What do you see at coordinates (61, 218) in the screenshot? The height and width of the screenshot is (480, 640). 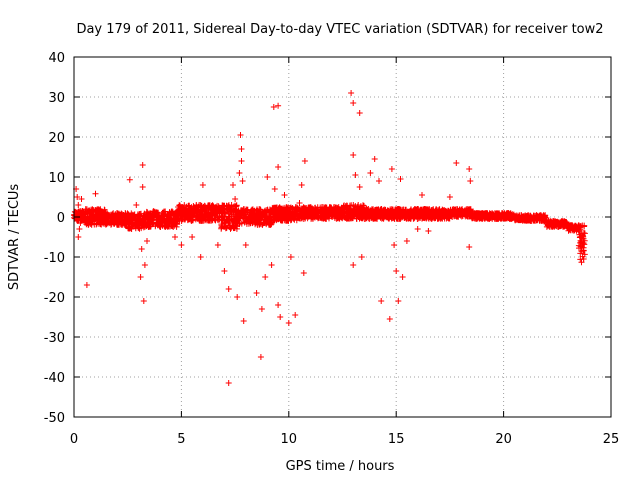 I see `y-tick-label: 0` at bounding box center [61, 218].